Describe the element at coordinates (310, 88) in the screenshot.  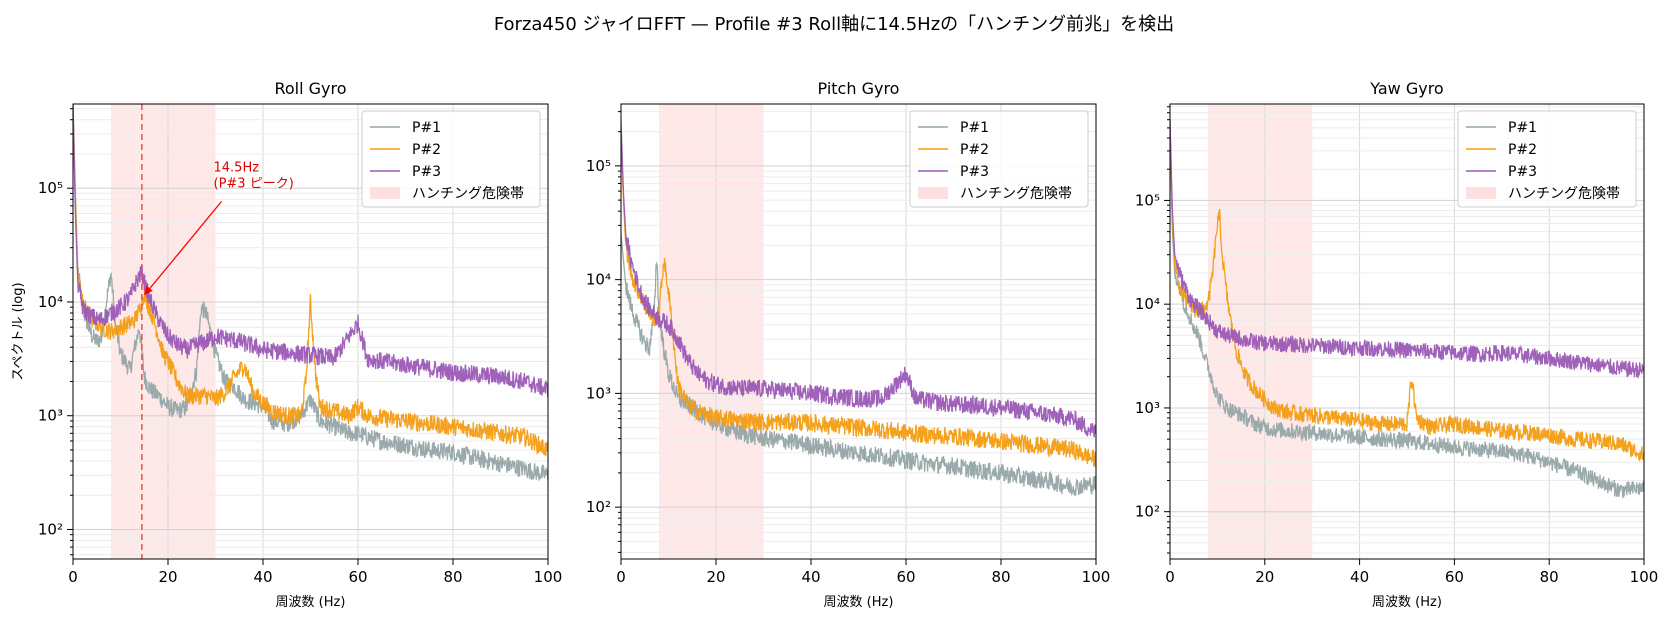
I see `panel-title: Roll Gyro` at that location.